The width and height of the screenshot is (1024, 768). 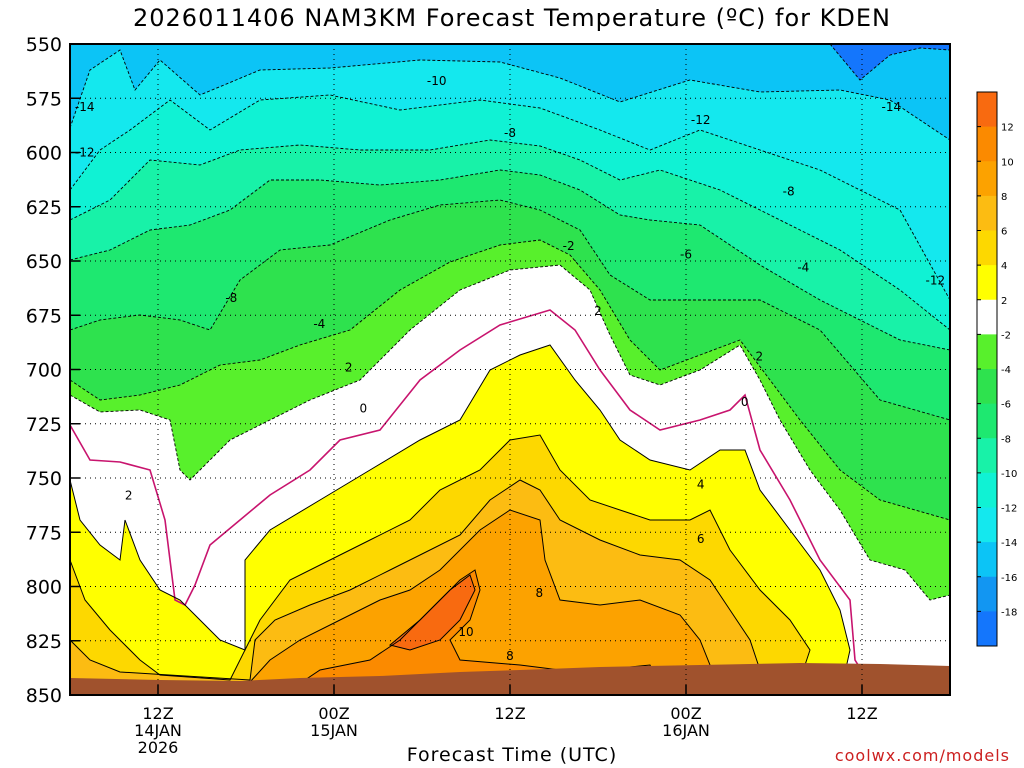 I want to click on y-tick-label: 825, so click(x=44, y=642).